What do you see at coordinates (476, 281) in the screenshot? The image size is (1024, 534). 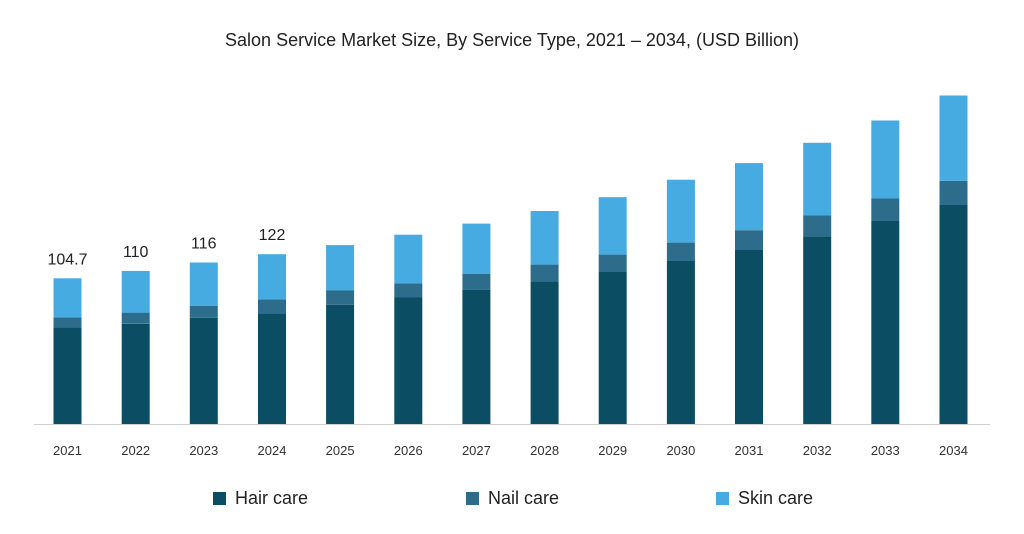 I see `bar-nail-care-2027` at bounding box center [476, 281].